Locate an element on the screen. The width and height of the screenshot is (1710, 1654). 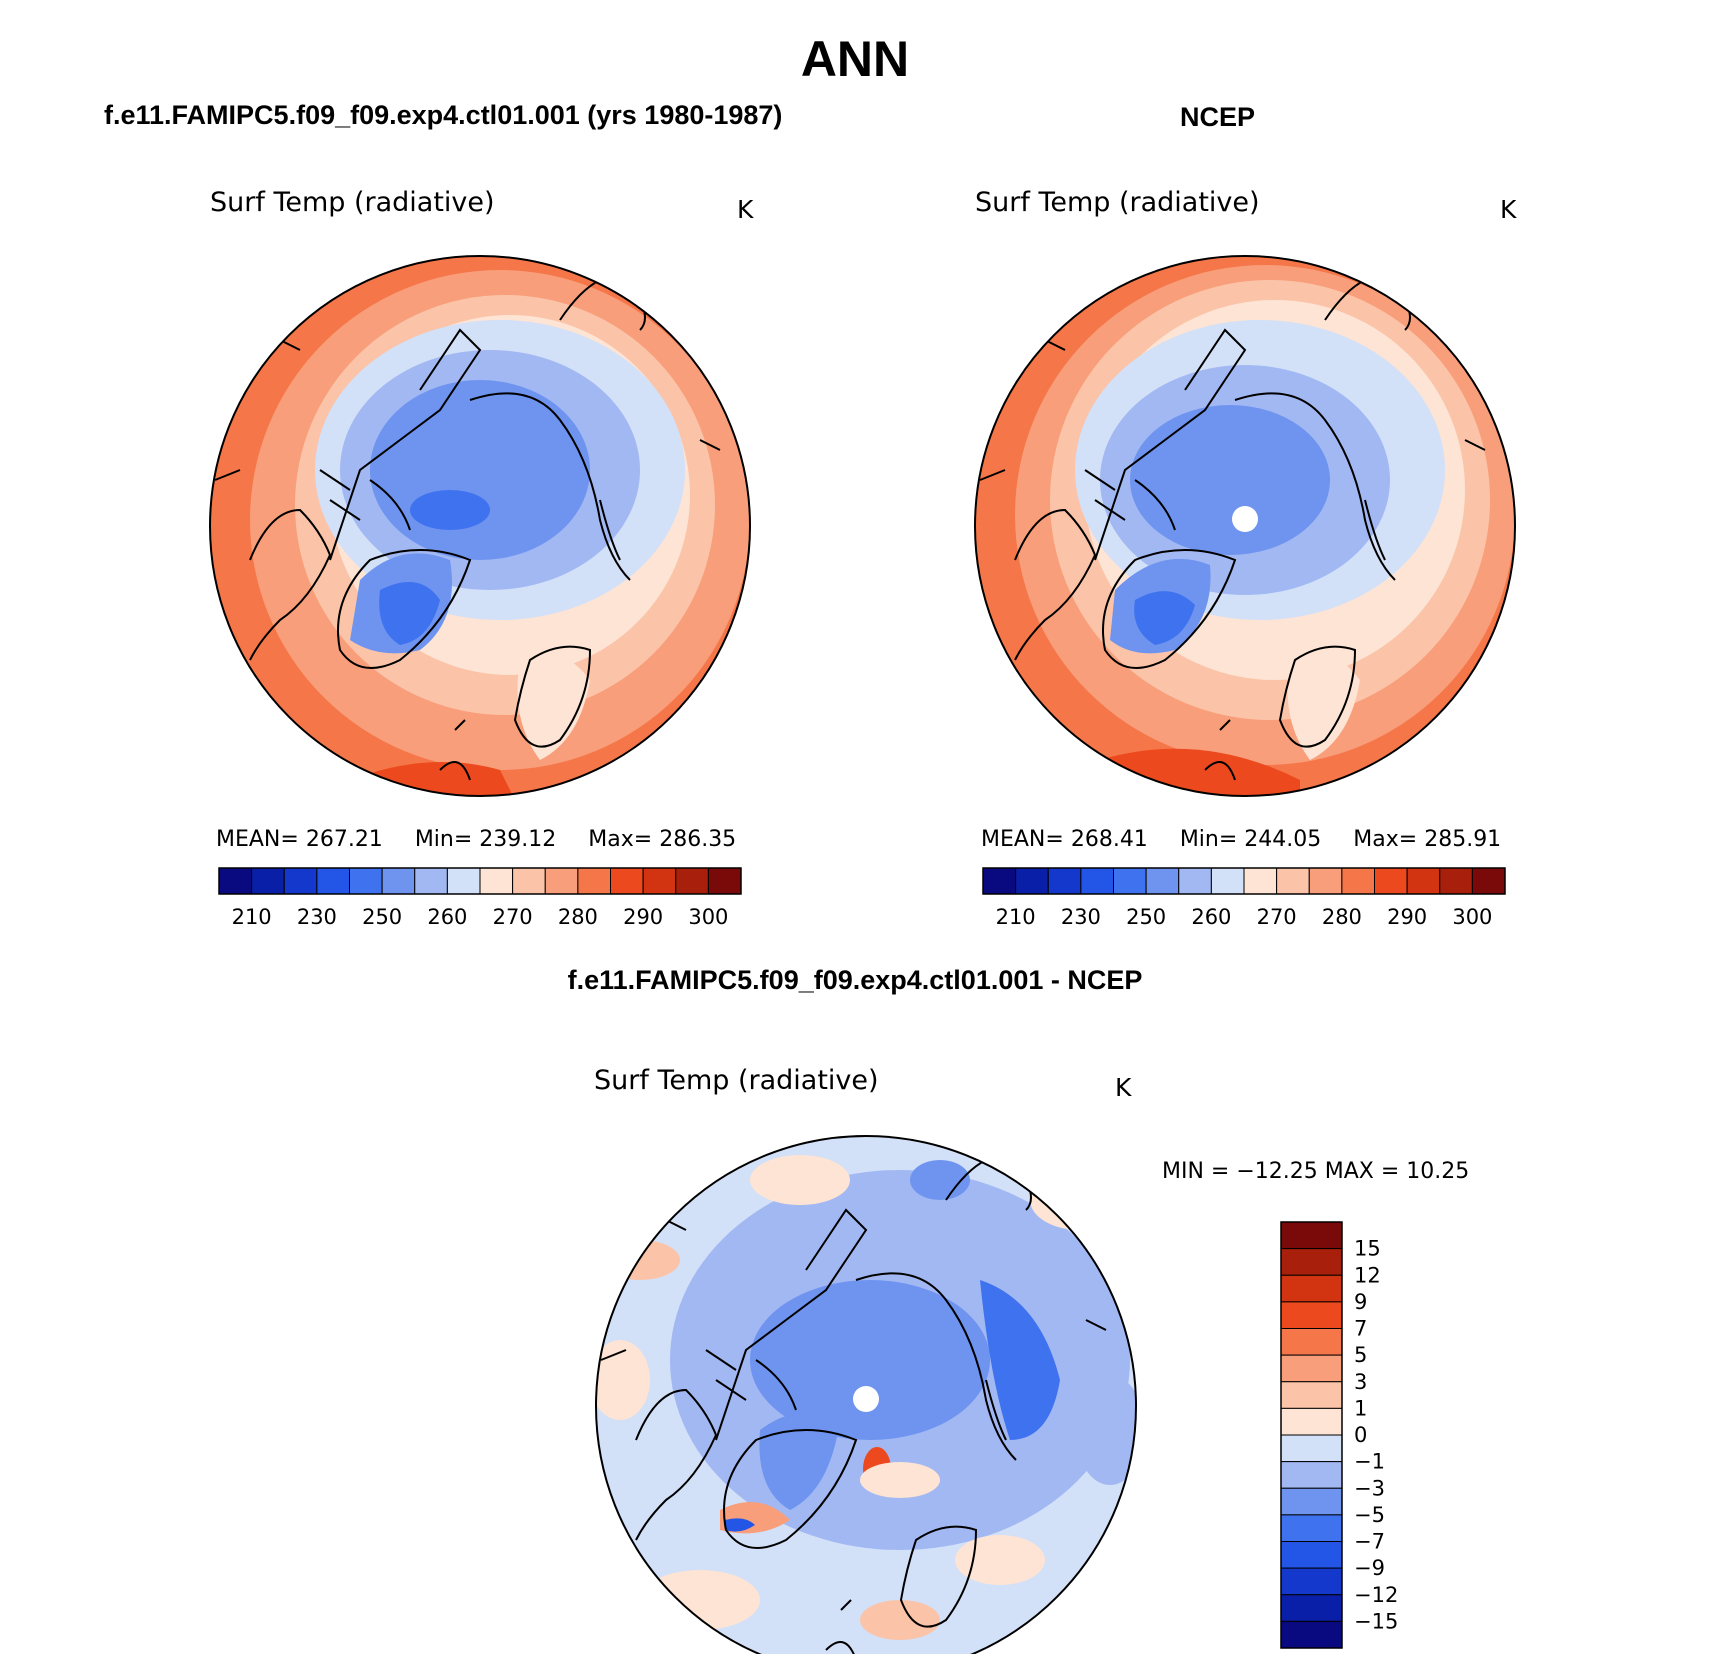
diff-colorbar-tick: −3 is located at coordinates (1369, 1488).